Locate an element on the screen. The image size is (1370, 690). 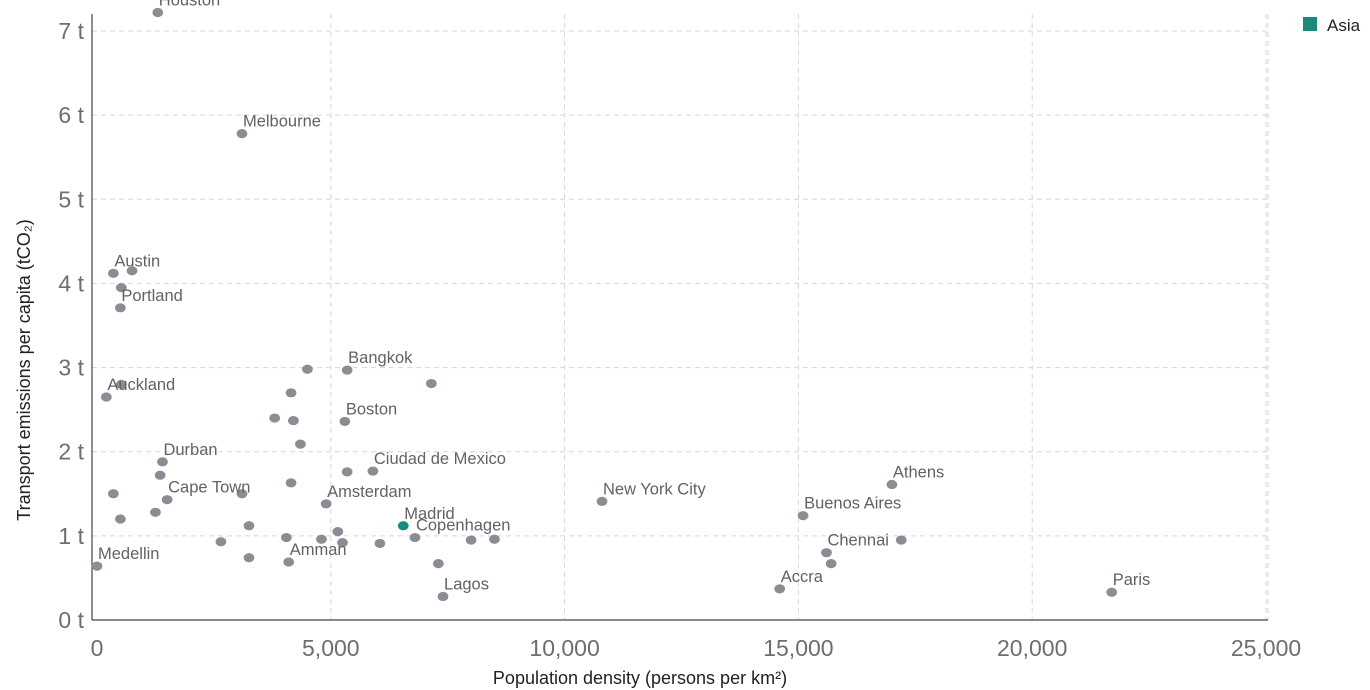
point-label: Ciudad de Mexico is located at coordinates (440, 459).